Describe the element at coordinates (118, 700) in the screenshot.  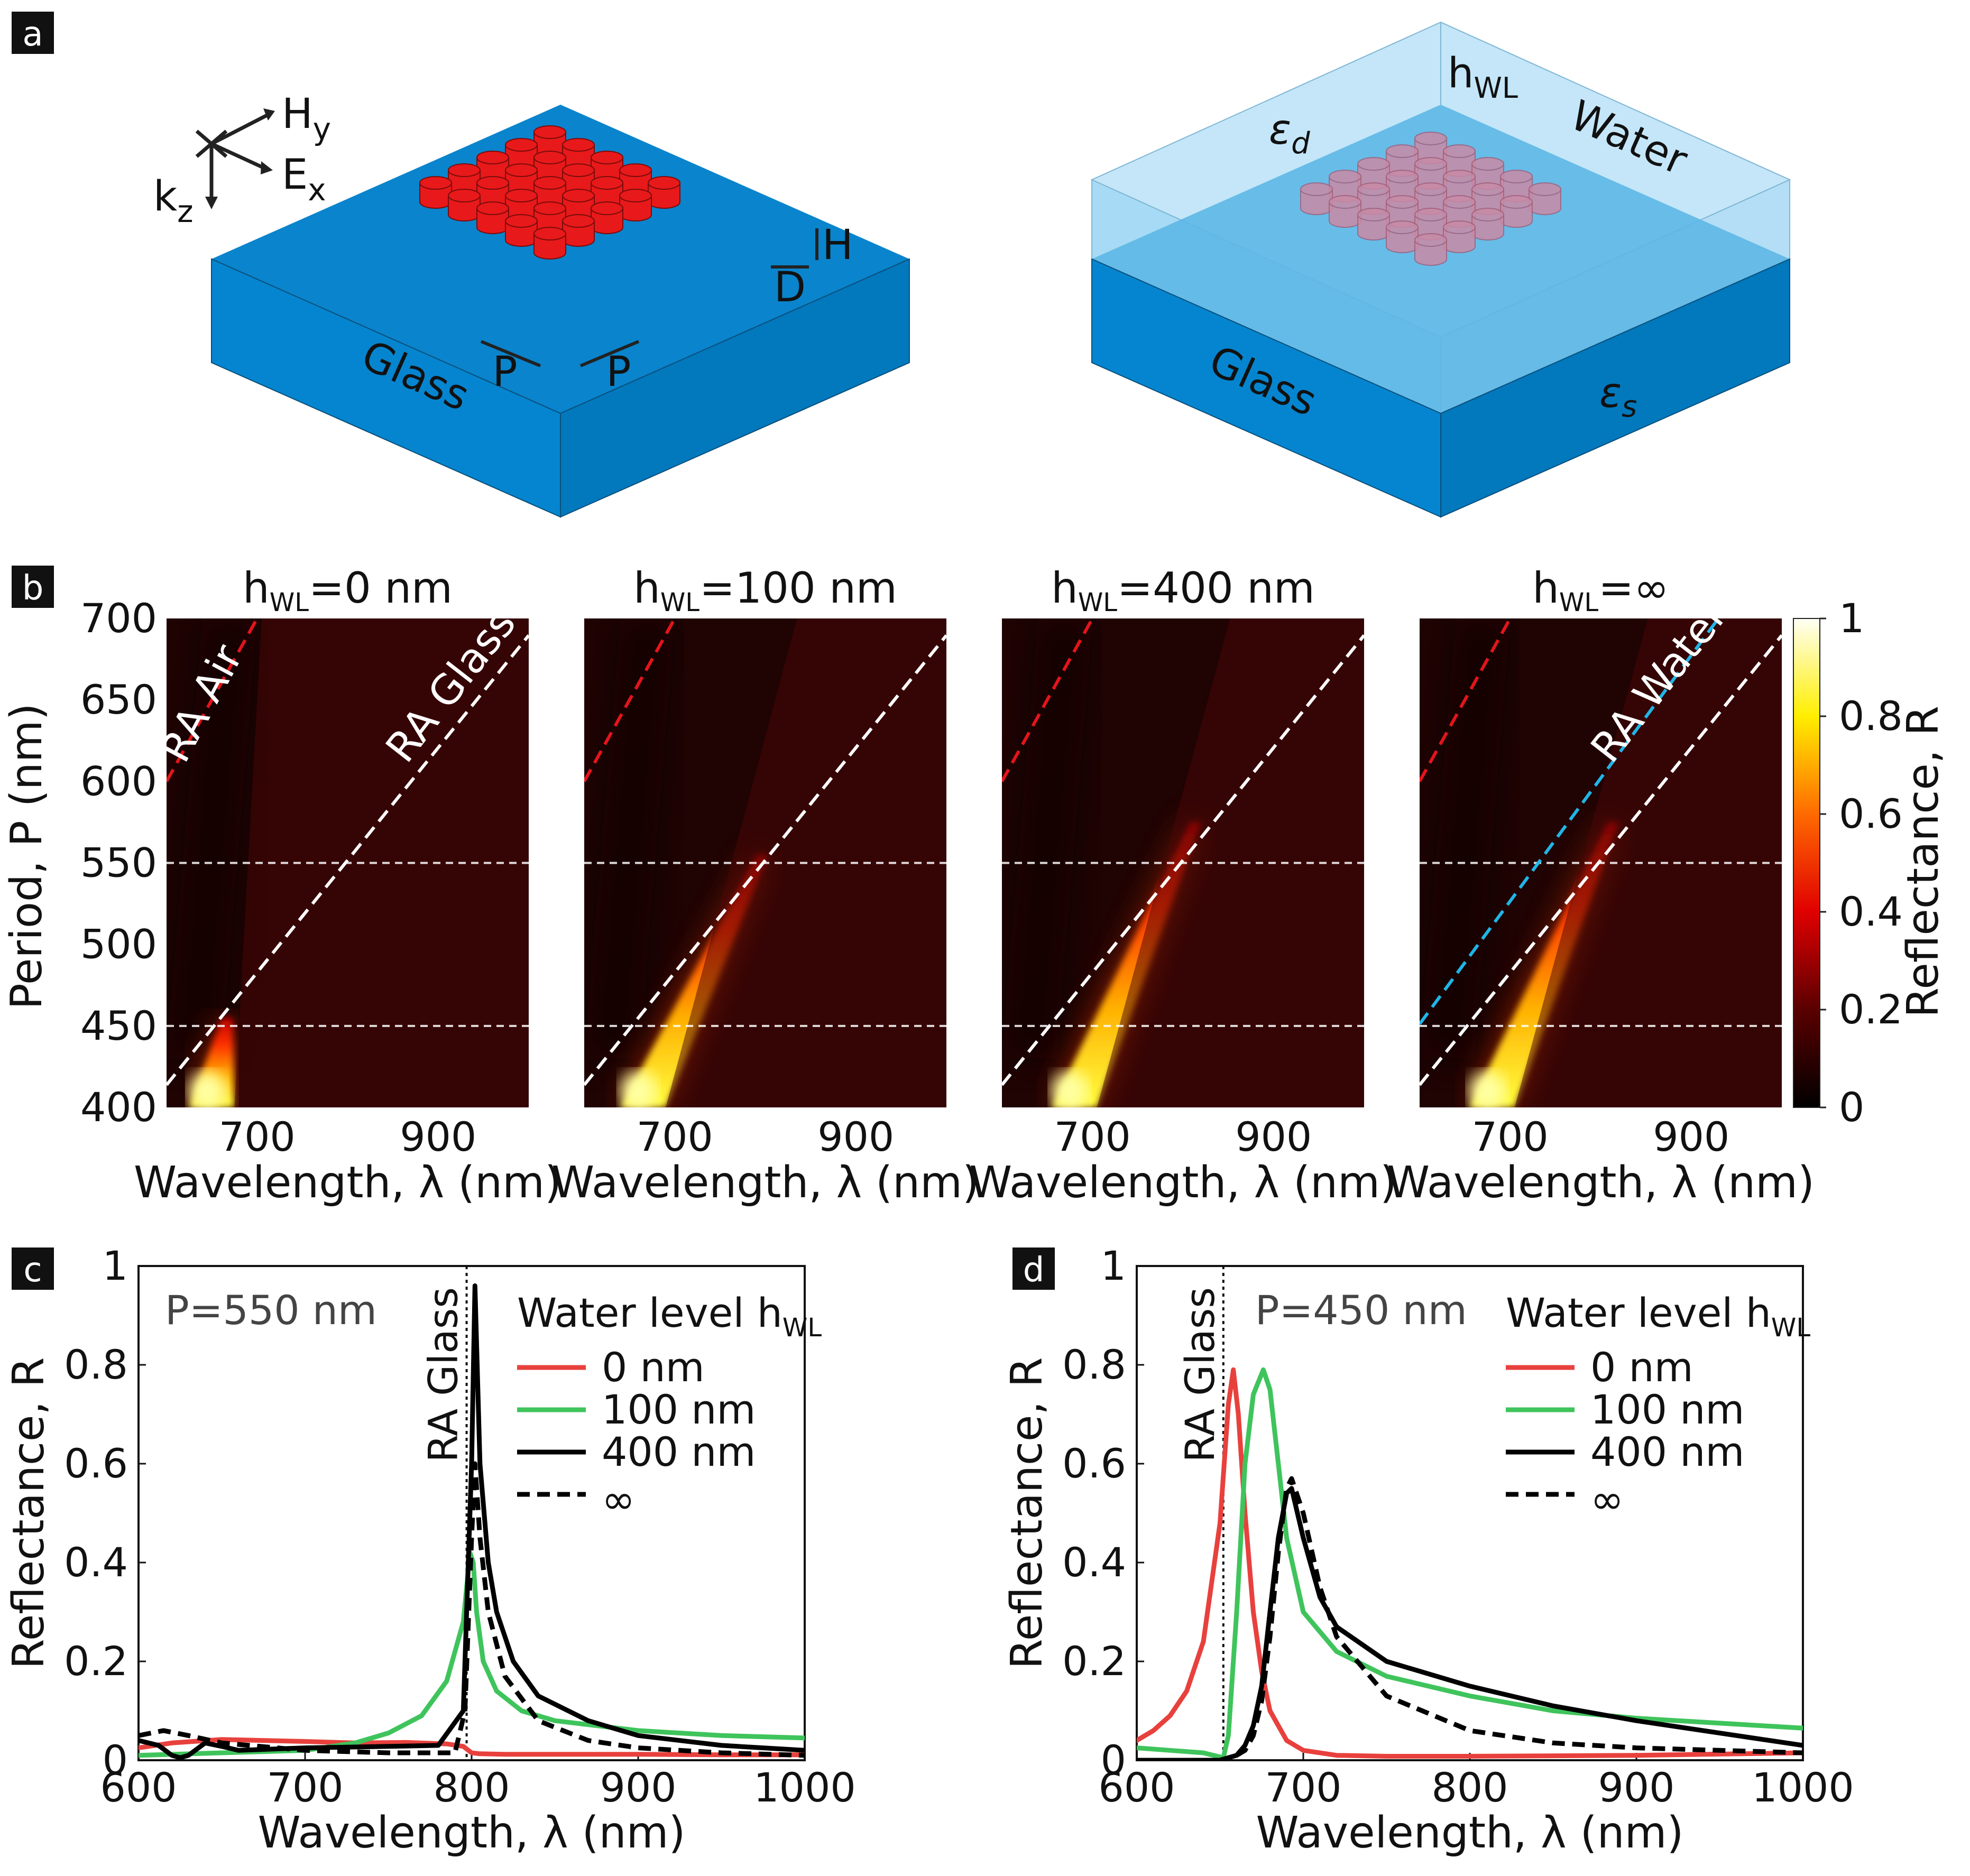
I see `y-tick-label: 650` at that location.